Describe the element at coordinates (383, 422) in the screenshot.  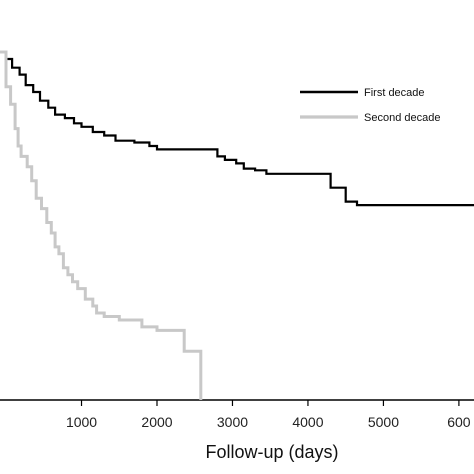
I see `x-tick-label: 5000` at that location.